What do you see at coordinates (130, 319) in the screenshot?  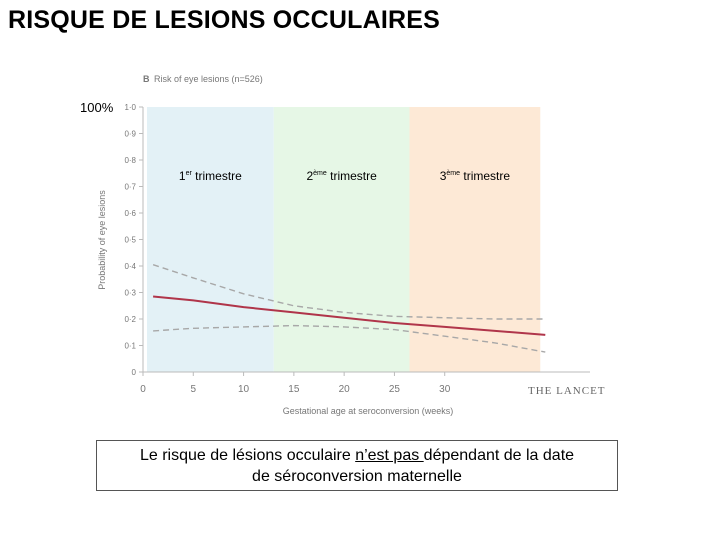 I see `y-tick-label: 0·2` at bounding box center [130, 319].